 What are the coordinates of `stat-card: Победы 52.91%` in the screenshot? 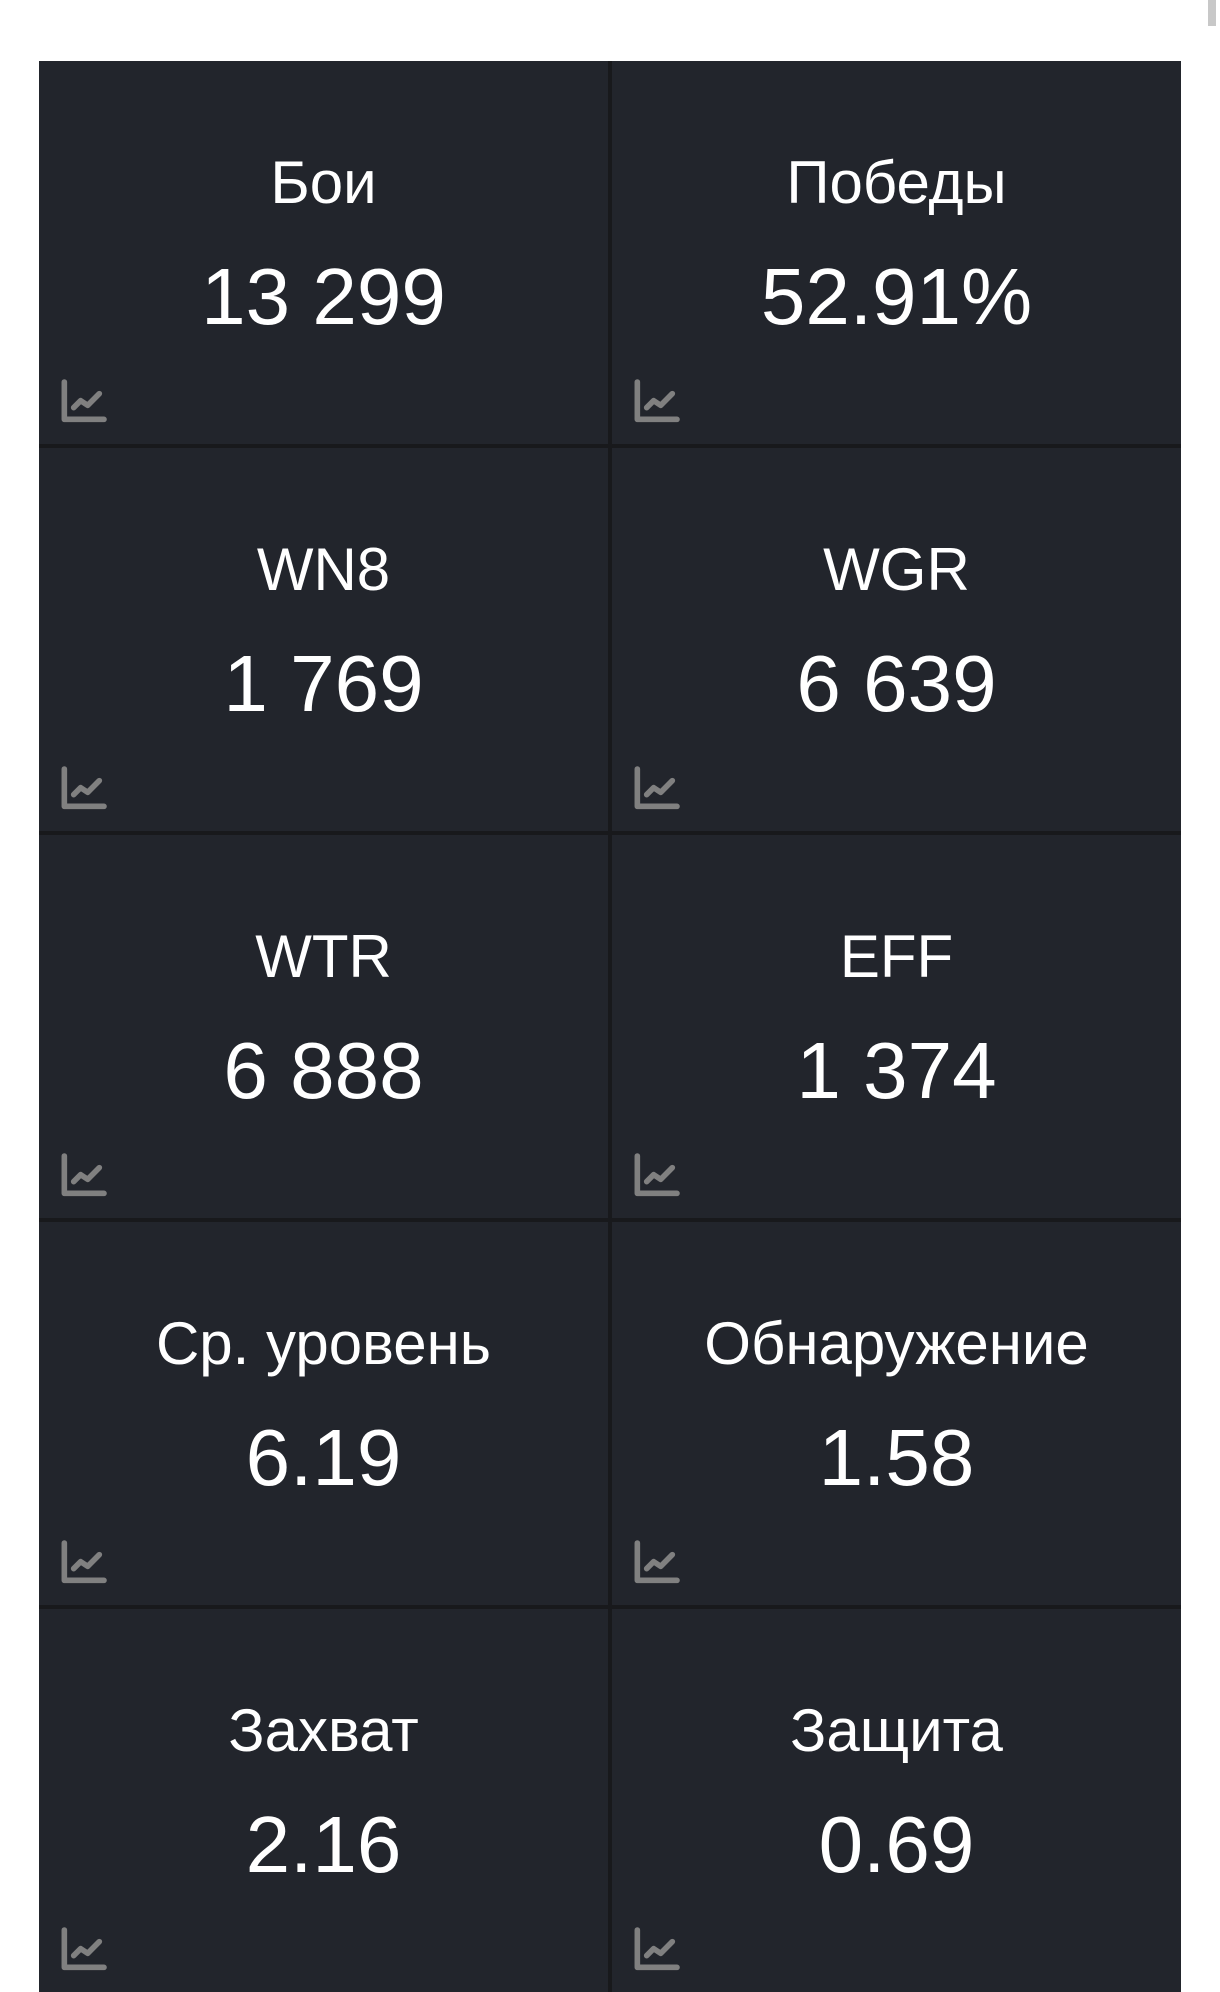 It's located at (896, 252).